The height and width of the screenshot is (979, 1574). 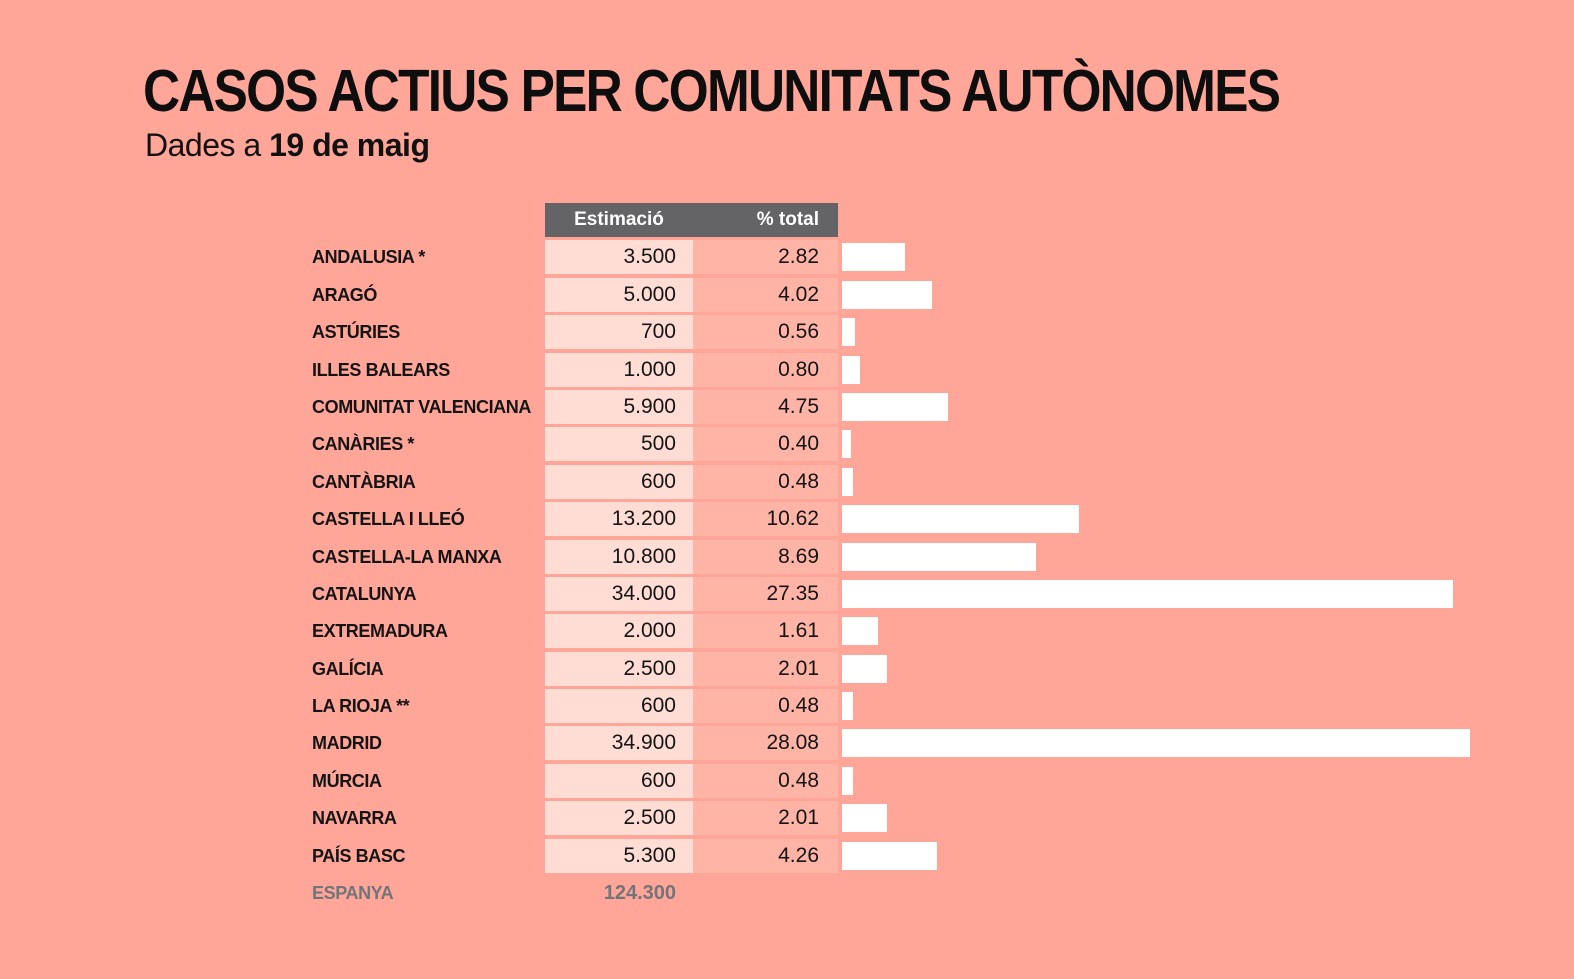 What do you see at coordinates (891, 481) in the screenshot?
I see `table-row: CANTÀBRIA 600 0.48` at bounding box center [891, 481].